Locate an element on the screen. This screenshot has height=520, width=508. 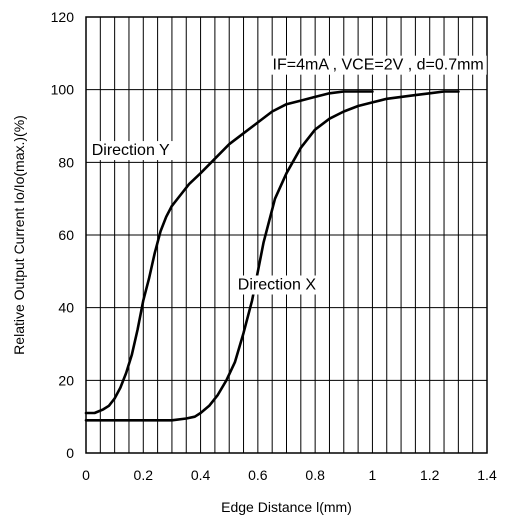
y-tick-label: 60 is located at coordinates (66, 235).